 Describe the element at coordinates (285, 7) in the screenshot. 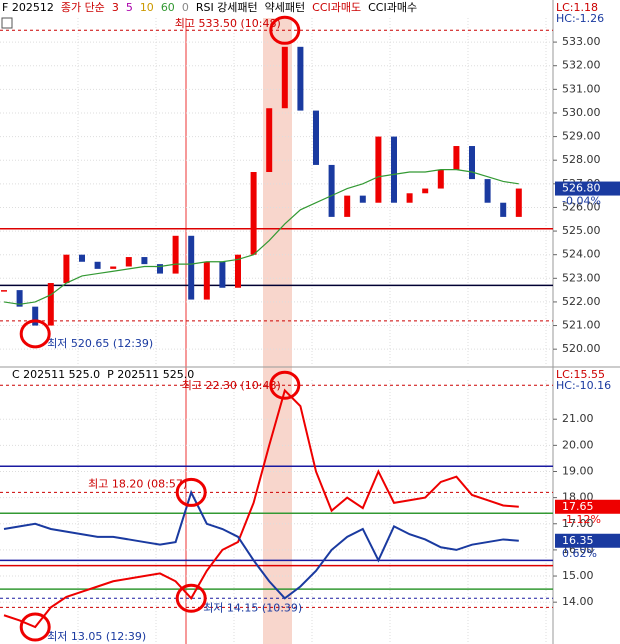

I see `header-item: 약세패턴` at that location.